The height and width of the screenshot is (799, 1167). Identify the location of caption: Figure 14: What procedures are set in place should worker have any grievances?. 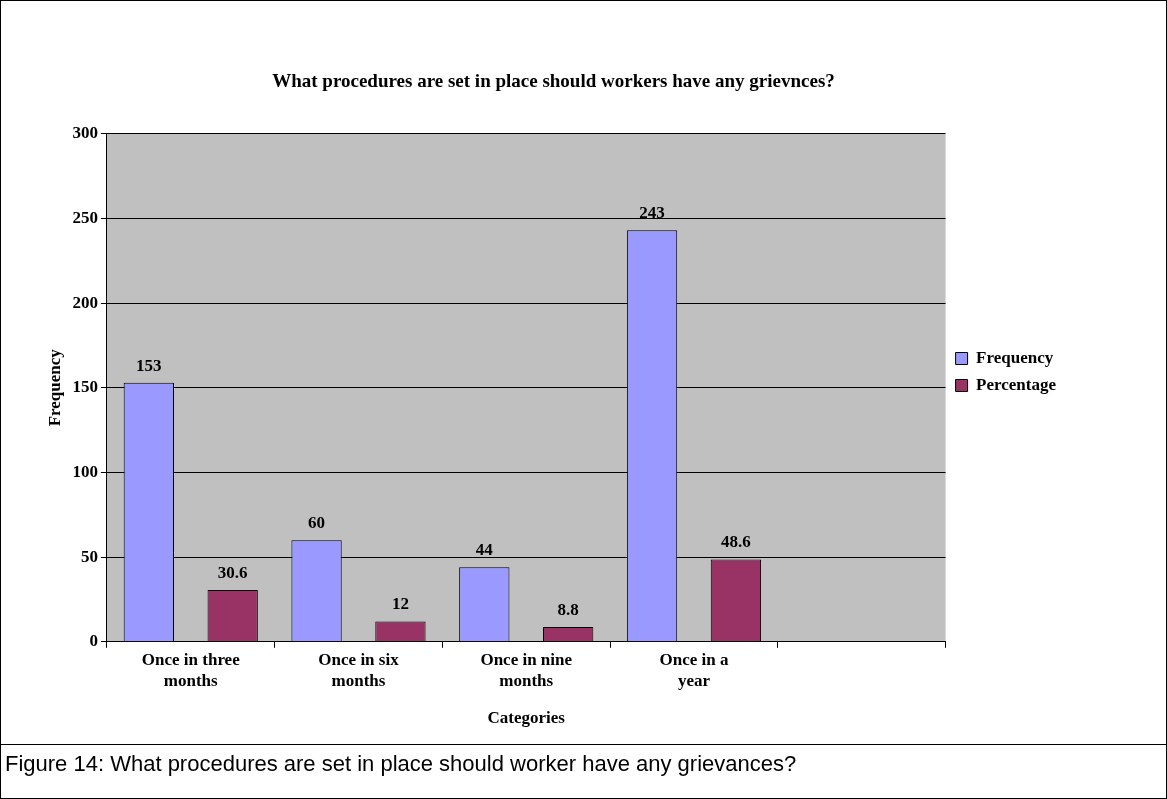
(583, 771).